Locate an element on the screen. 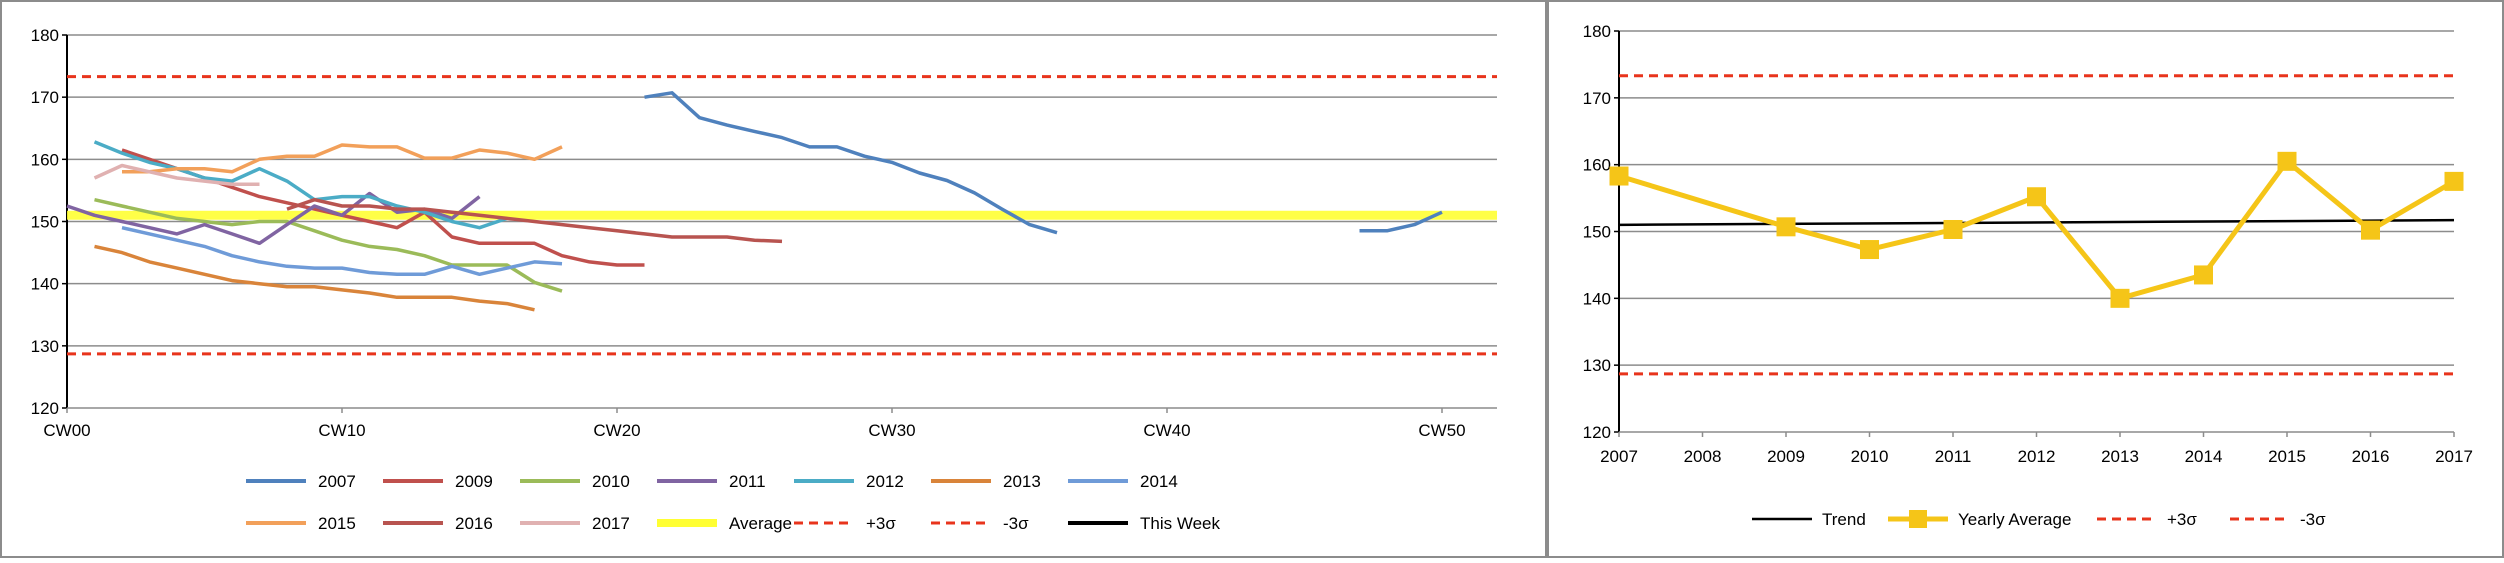 The width and height of the screenshot is (2504, 563). series-yearly-average-line is located at coordinates (2037, 229).